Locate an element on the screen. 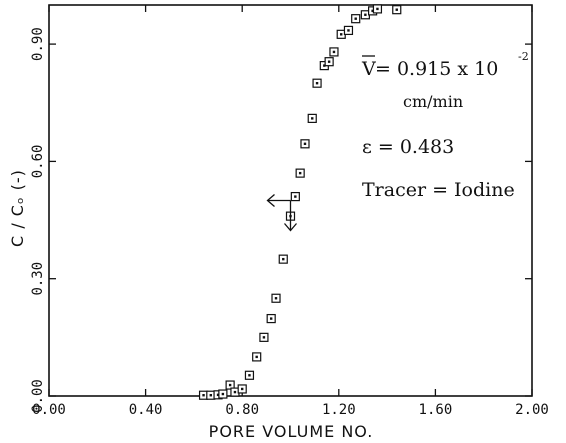  velocity-units: cm/min is located at coordinates (433, 101).